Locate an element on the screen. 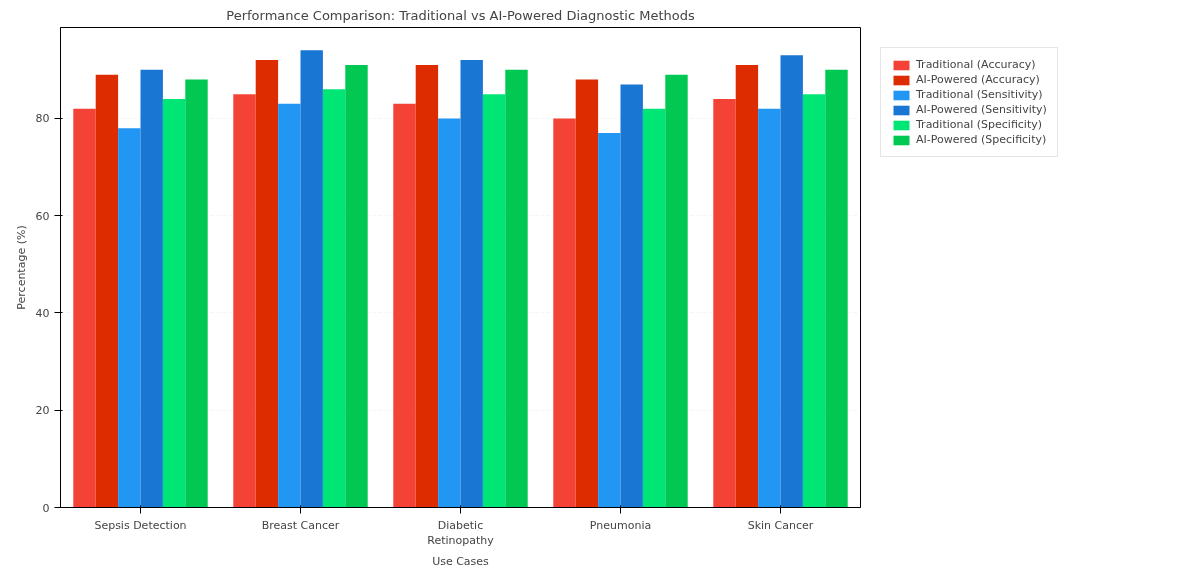  y-tick-label: 40 is located at coordinates (42, 313).